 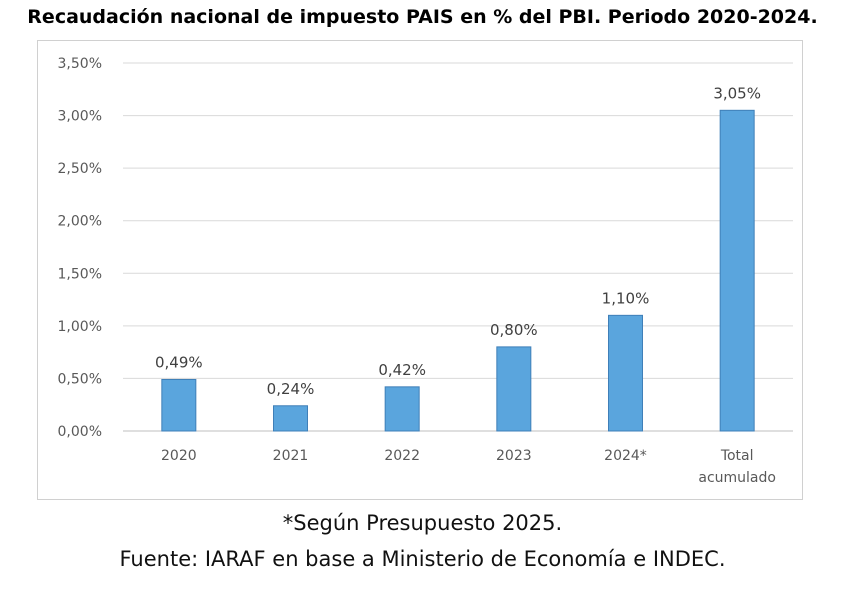 What do you see at coordinates (291, 456) in the screenshot?
I see `x-category-label: 2021` at bounding box center [291, 456].